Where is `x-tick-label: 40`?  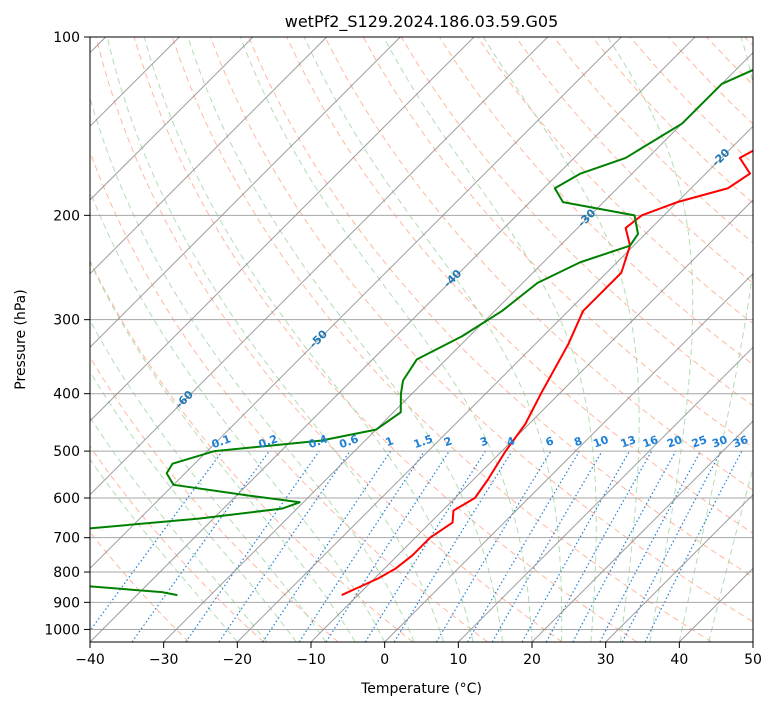 x-tick-label: 40 is located at coordinates (679, 660).